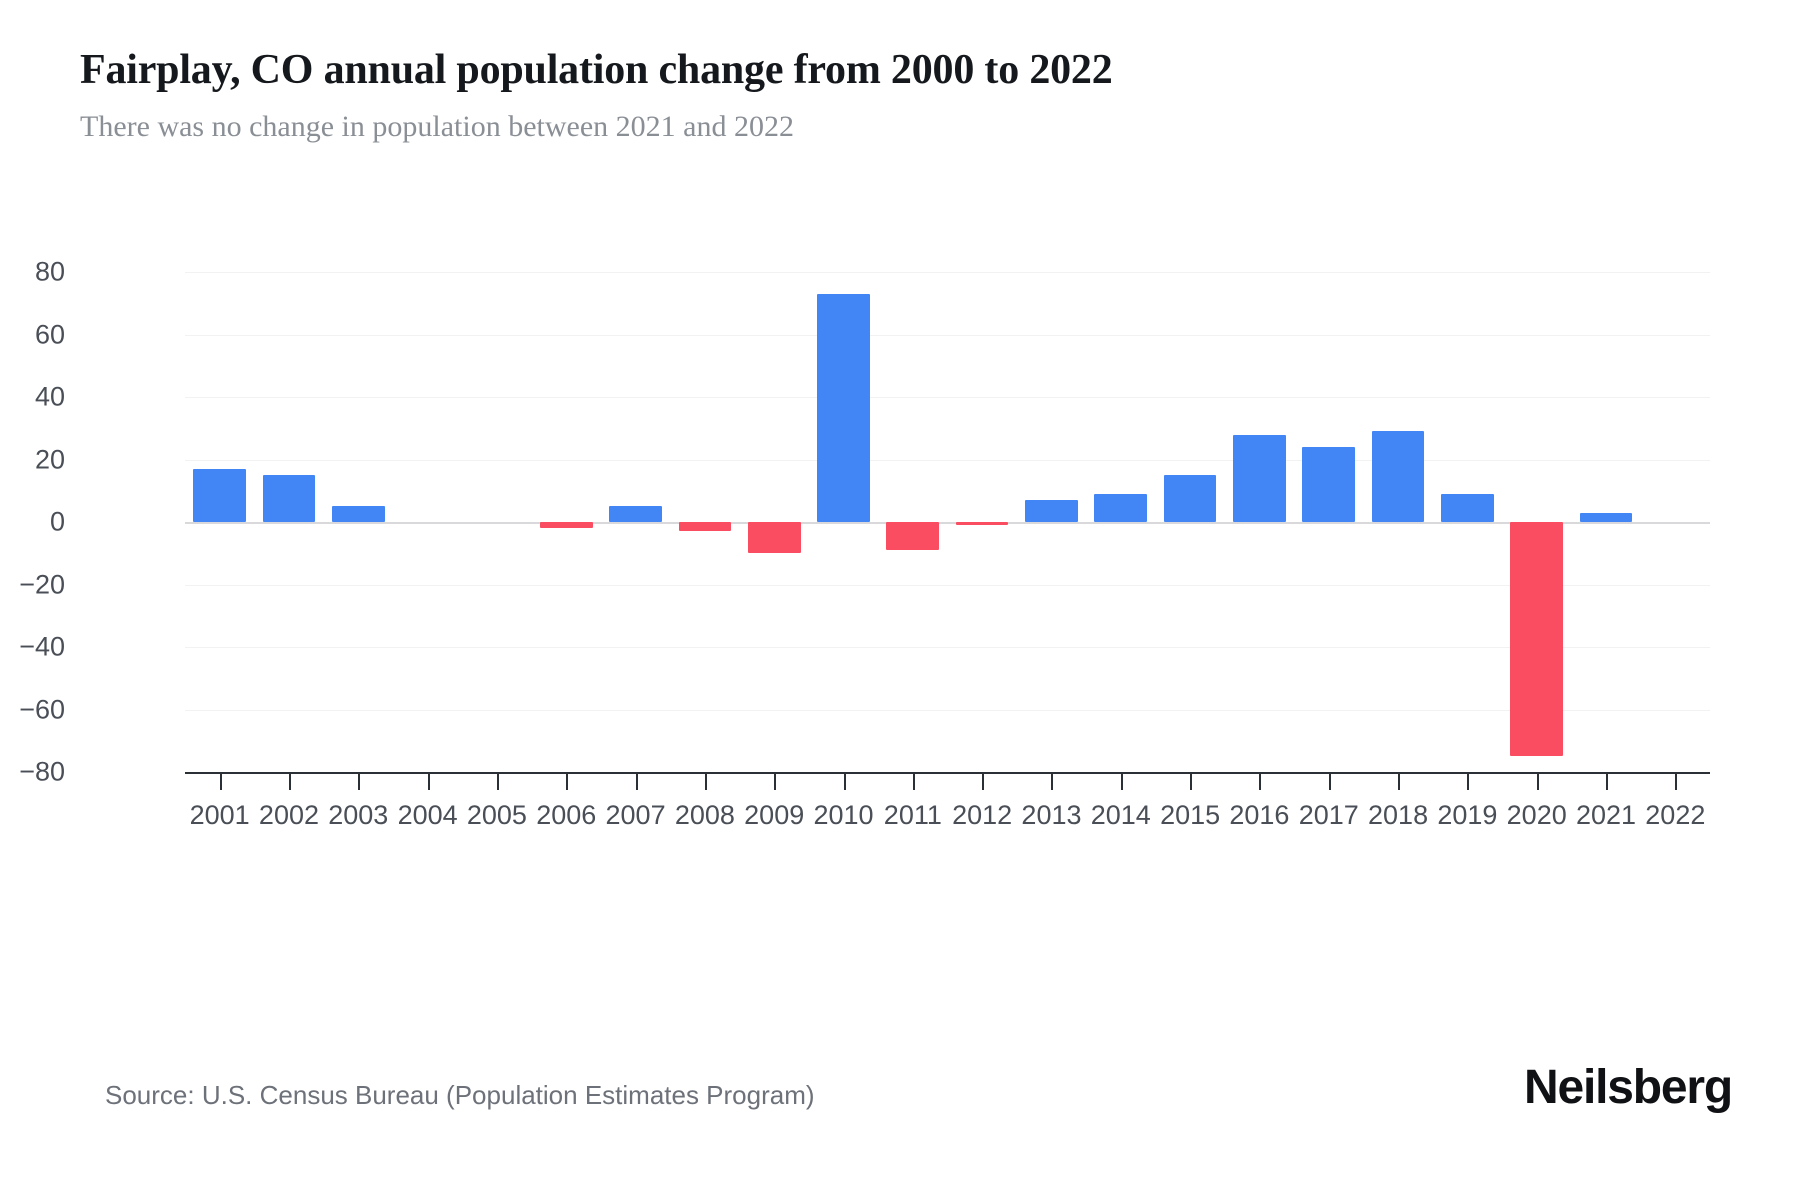 The width and height of the screenshot is (1800, 1200). Describe the element at coordinates (774, 538) in the screenshot. I see `bar-2009` at that location.